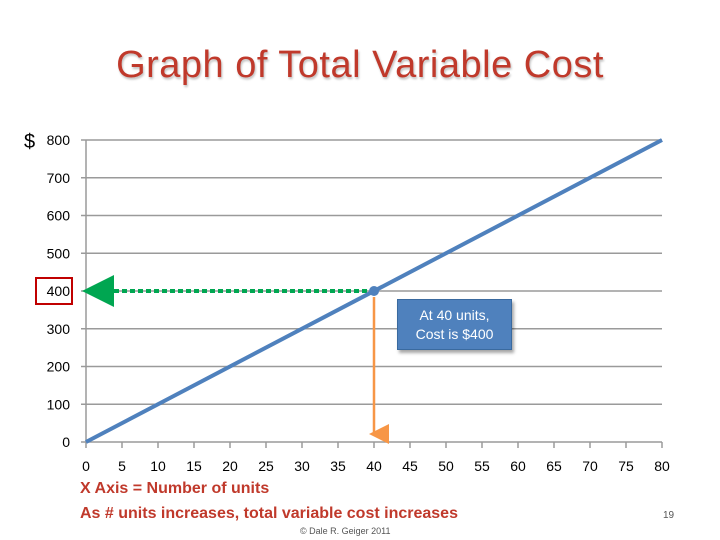 Image resolution: width=720 pixels, height=540 pixels. What do you see at coordinates (59, 253) in the screenshot?
I see `y-tick-label: 500` at bounding box center [59, 253].